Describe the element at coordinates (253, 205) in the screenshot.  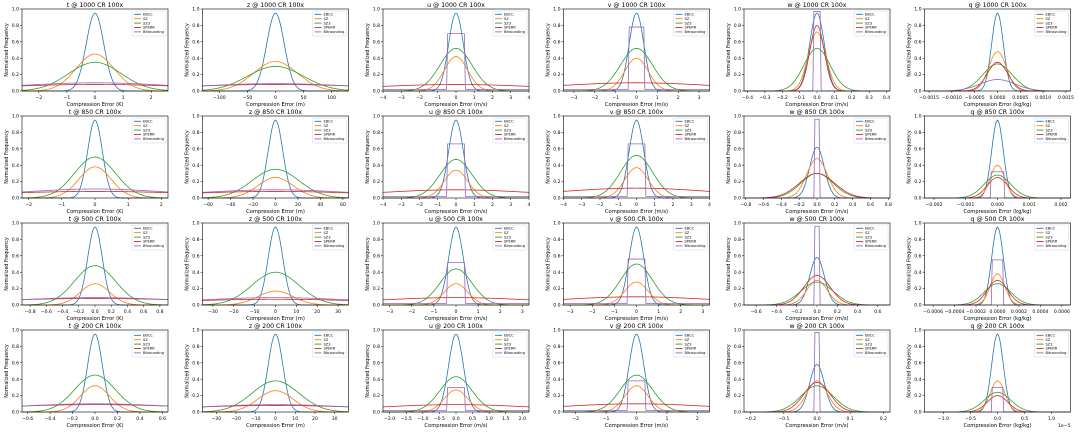
I see `x-tick-label: −20` at that location.